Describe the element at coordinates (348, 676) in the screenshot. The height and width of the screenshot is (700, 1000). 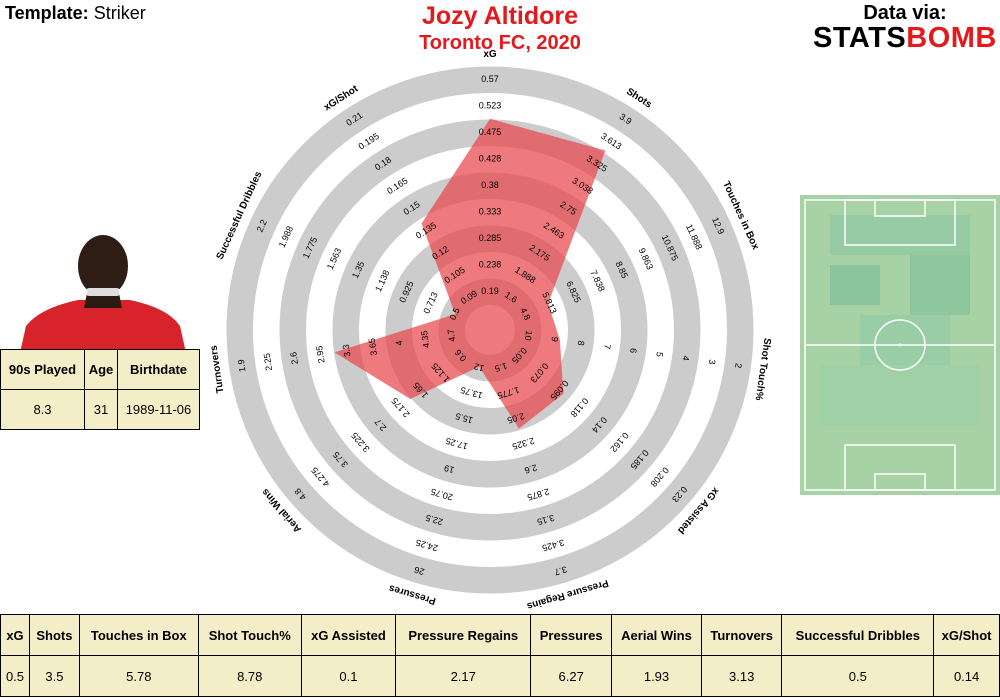
I see `stats-value: 0.1` at that location.